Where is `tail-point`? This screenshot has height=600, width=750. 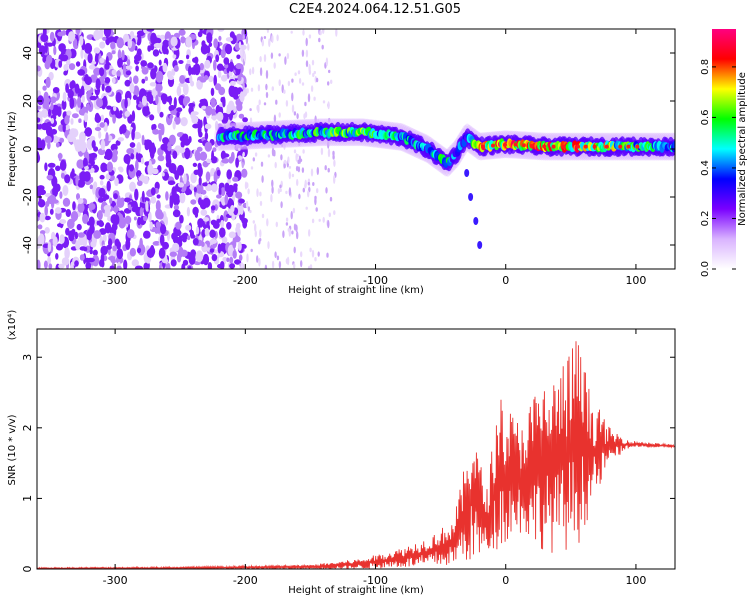
tail-point is located at coordinates (467, 173).